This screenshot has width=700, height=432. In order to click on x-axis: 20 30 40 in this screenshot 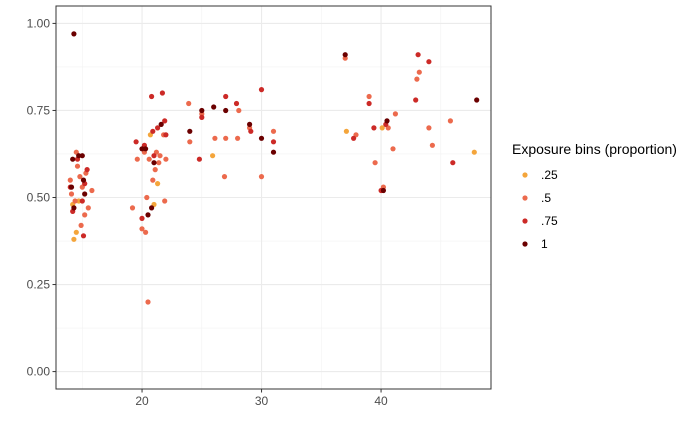, I will do `click(261, 398)`.